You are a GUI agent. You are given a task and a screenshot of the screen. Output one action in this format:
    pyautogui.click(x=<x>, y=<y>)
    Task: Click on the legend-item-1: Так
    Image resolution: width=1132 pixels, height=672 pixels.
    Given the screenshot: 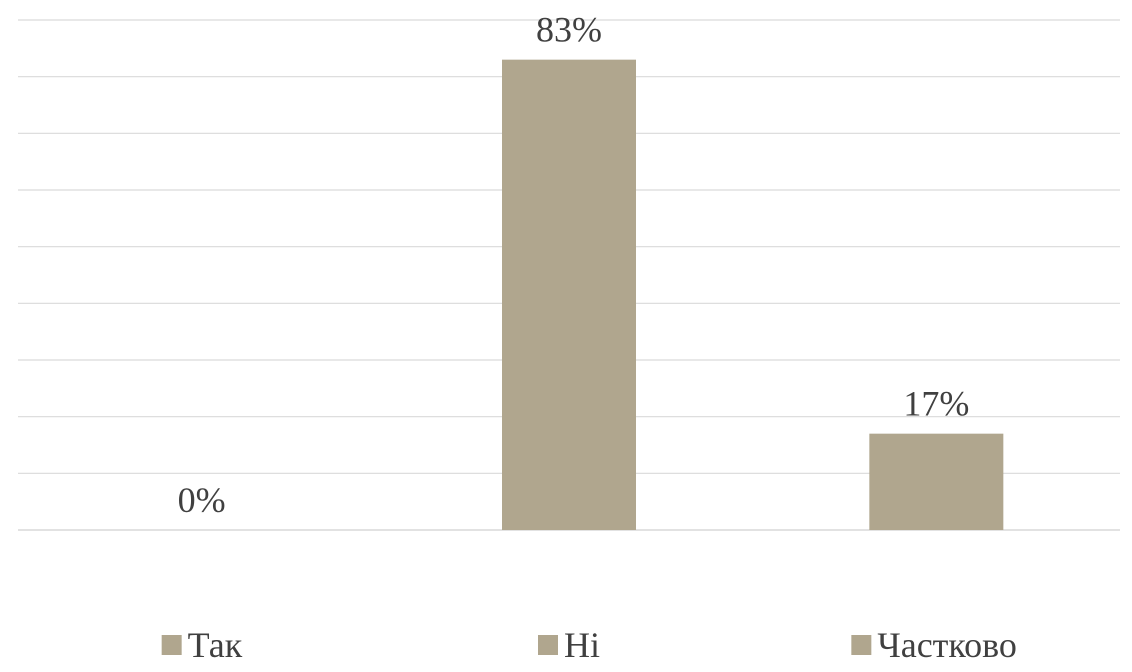 What is the action you would take?
    pyautogui.click(x=202, y=645)
    